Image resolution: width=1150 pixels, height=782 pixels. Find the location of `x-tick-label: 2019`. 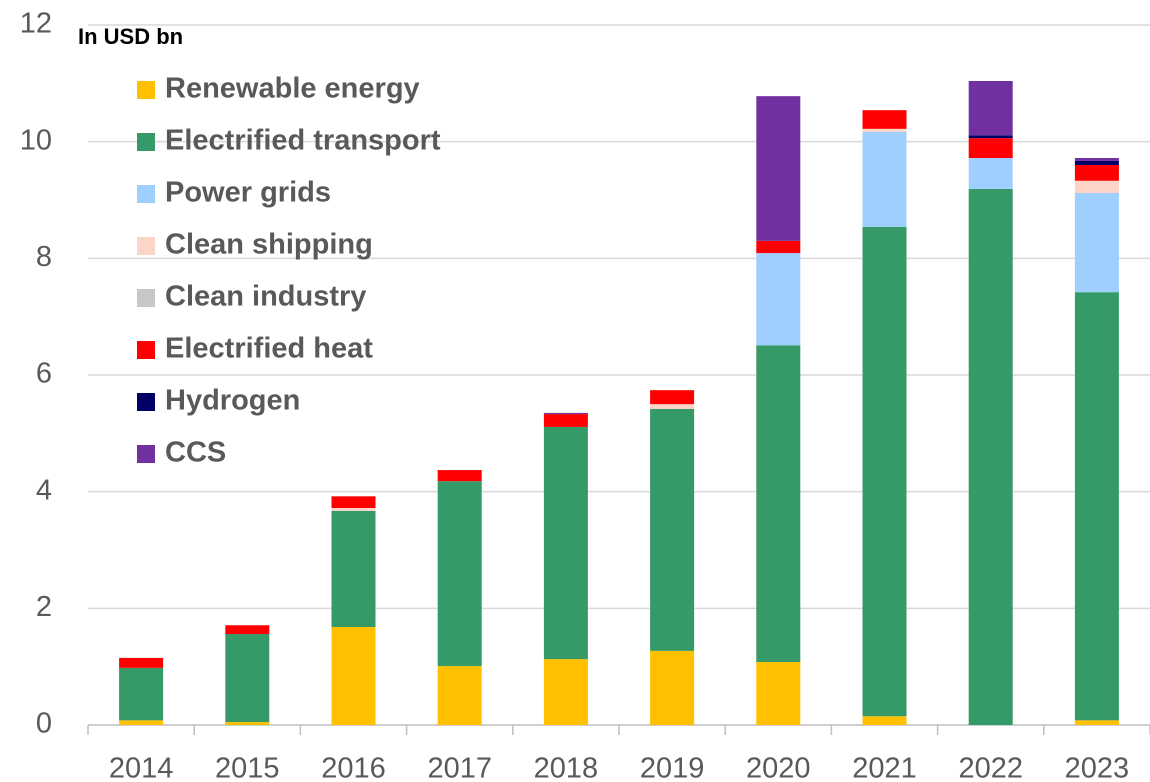

x-tick-label: 2019 is located at coordinates (672, 767).